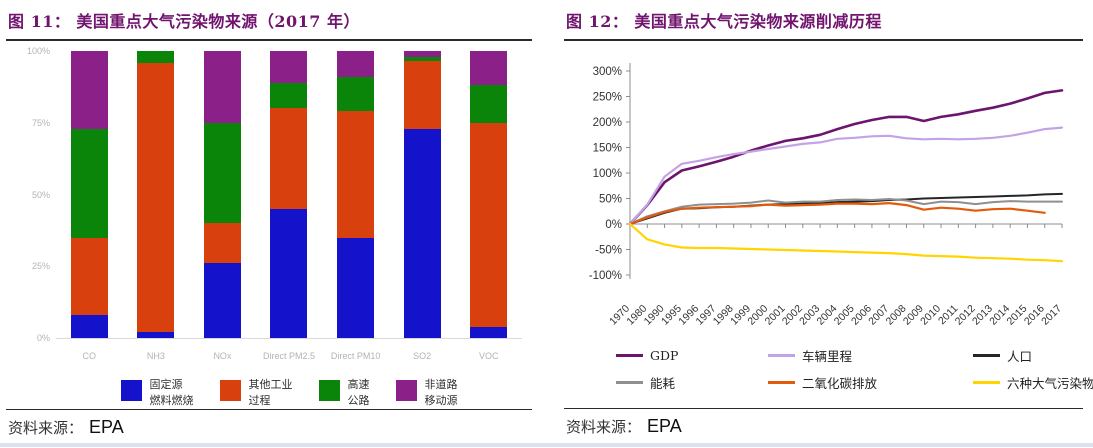  I want to click on legend-label: 其他工业 过程, so click(270, 392).